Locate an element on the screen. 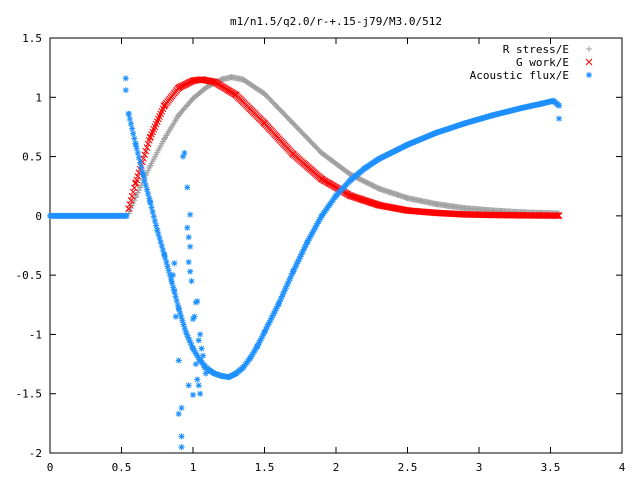  legend-marker is located at coordinates (589, 75).